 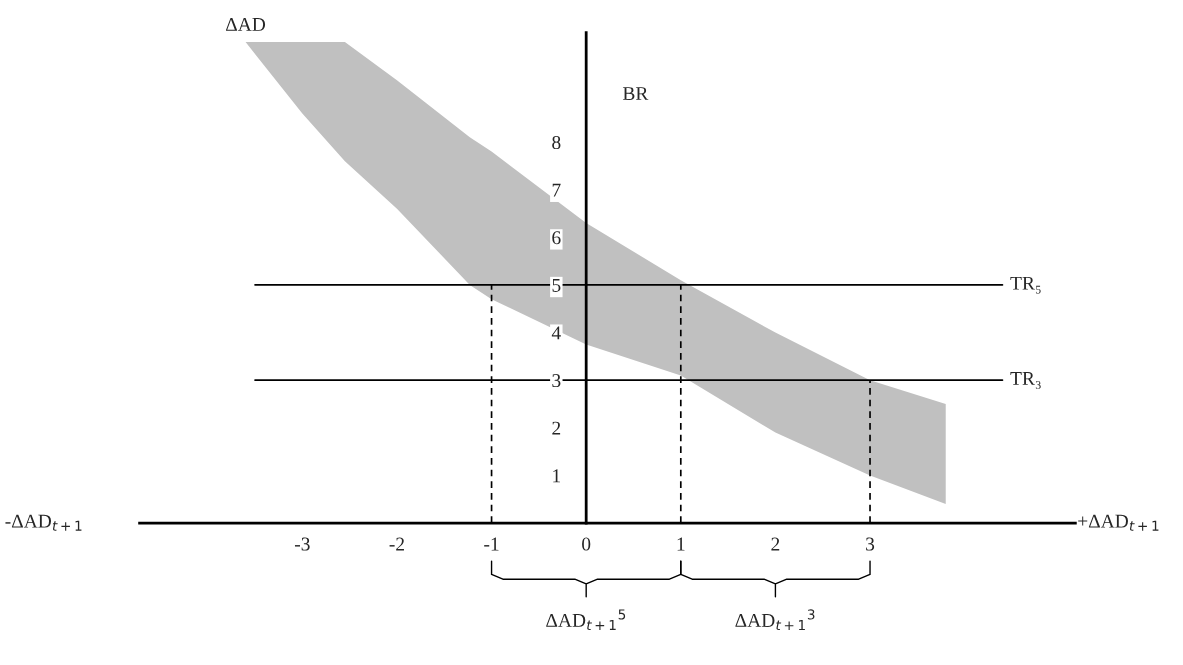 I want to click on x-tick-label: -1, so click(x=491, y=544).